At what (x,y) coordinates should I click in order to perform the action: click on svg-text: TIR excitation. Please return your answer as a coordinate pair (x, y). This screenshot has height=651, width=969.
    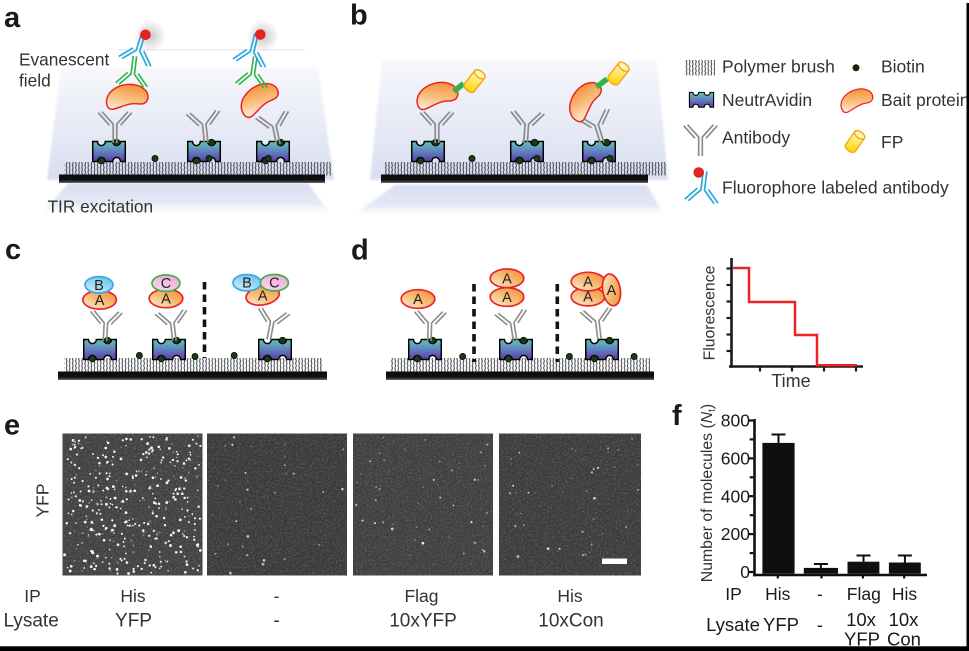
    Looking at the image, I should click on (101, 207).